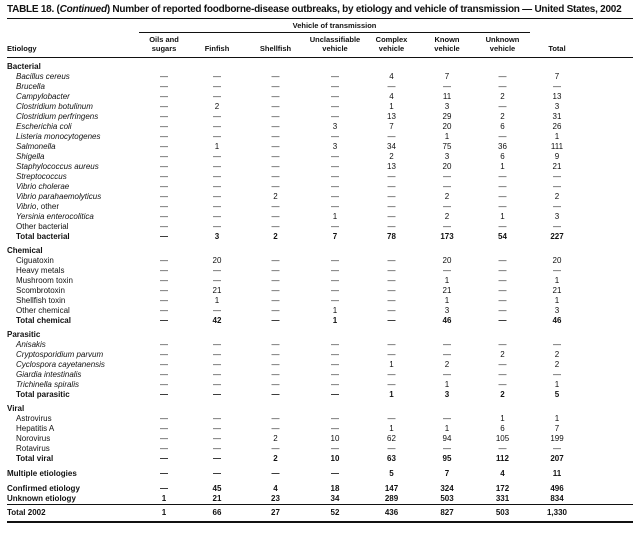  What do you see at coordinates (320, 395) in the screenshot?
I see `table-row: Total parasitic — — — — 1 3 2 5` at bounding box center [320, 395].